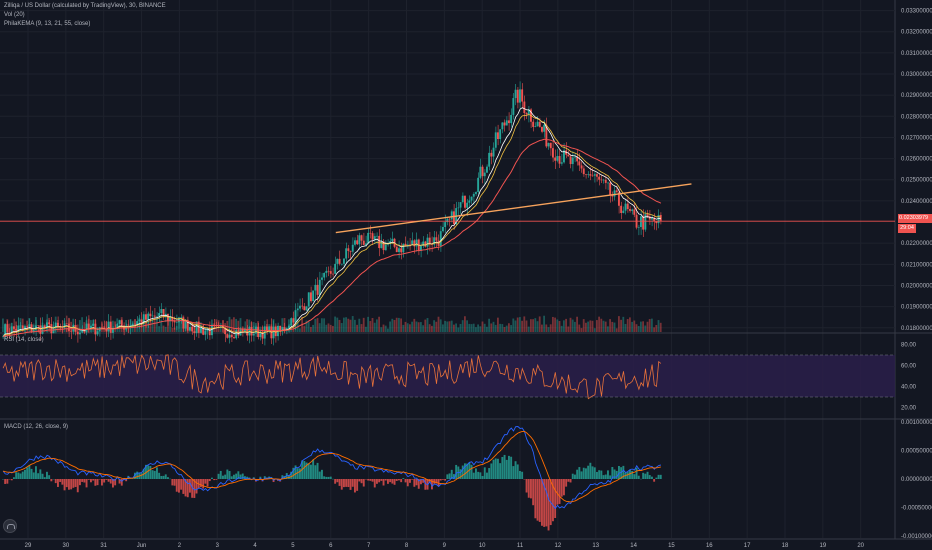 The image size is (932, 550). Describe the element at coordinates (916, 202) in the screenshot. I see `price-axis-tick: 0.02400000` at that location.